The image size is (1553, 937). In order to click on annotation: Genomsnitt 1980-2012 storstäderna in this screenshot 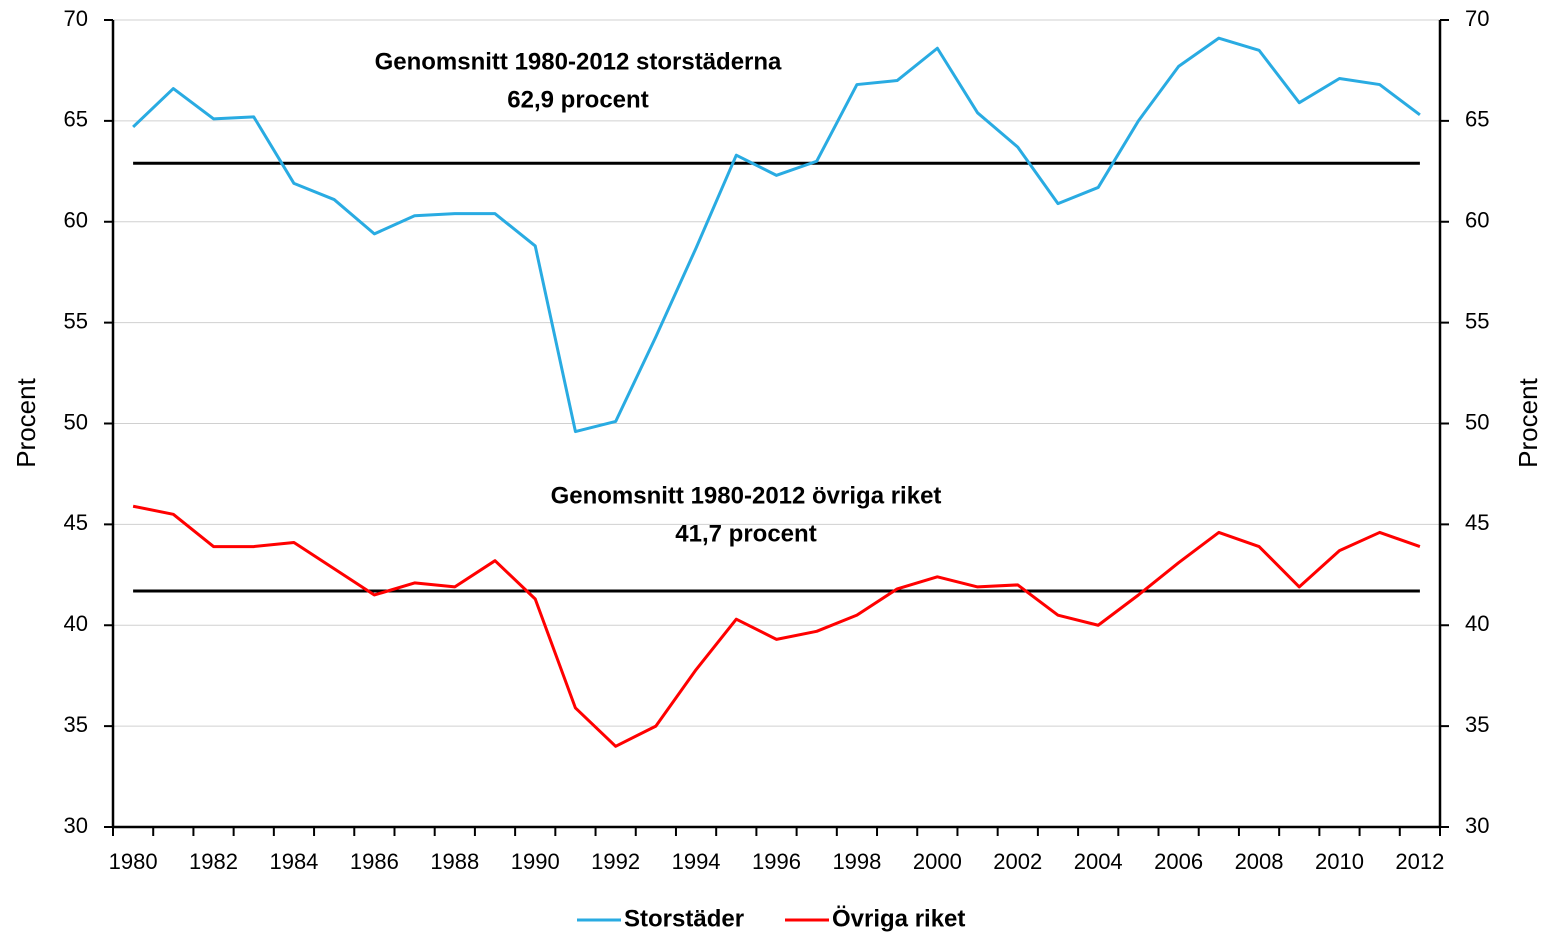, I will do `click(578, 61)`.